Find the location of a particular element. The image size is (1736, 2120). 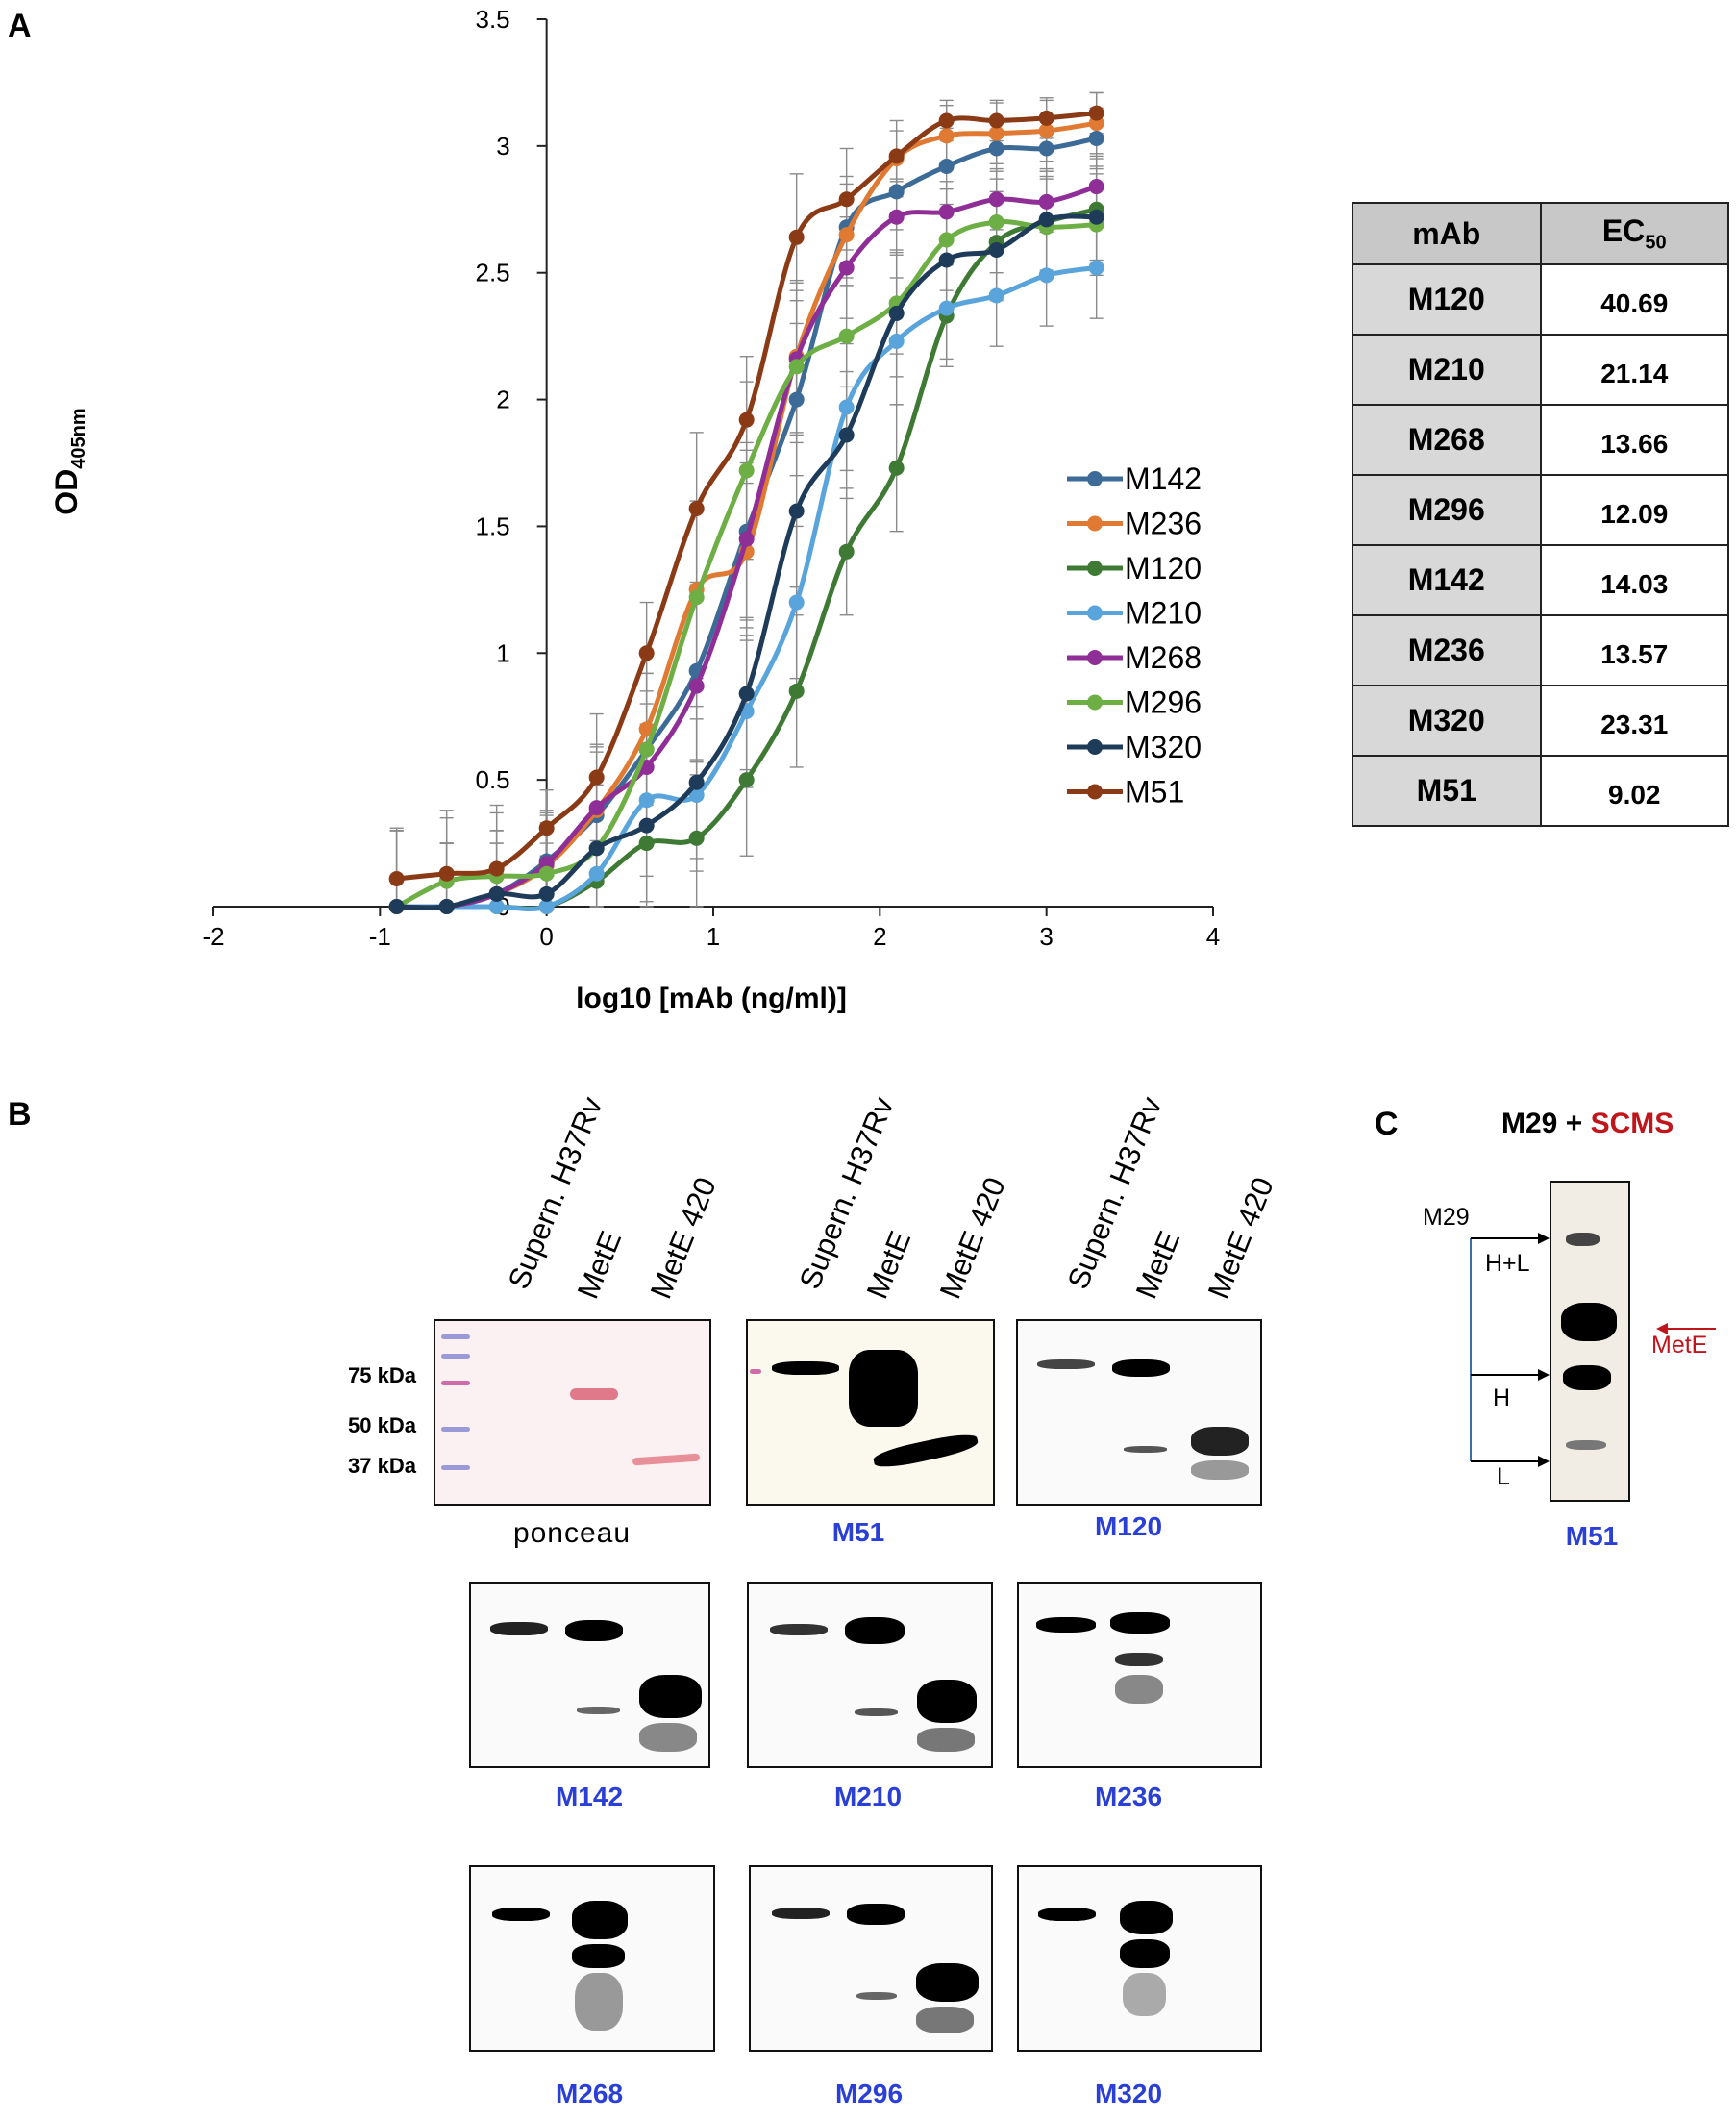

y-axis-label-main: OD is located at coordinates (66, 492).